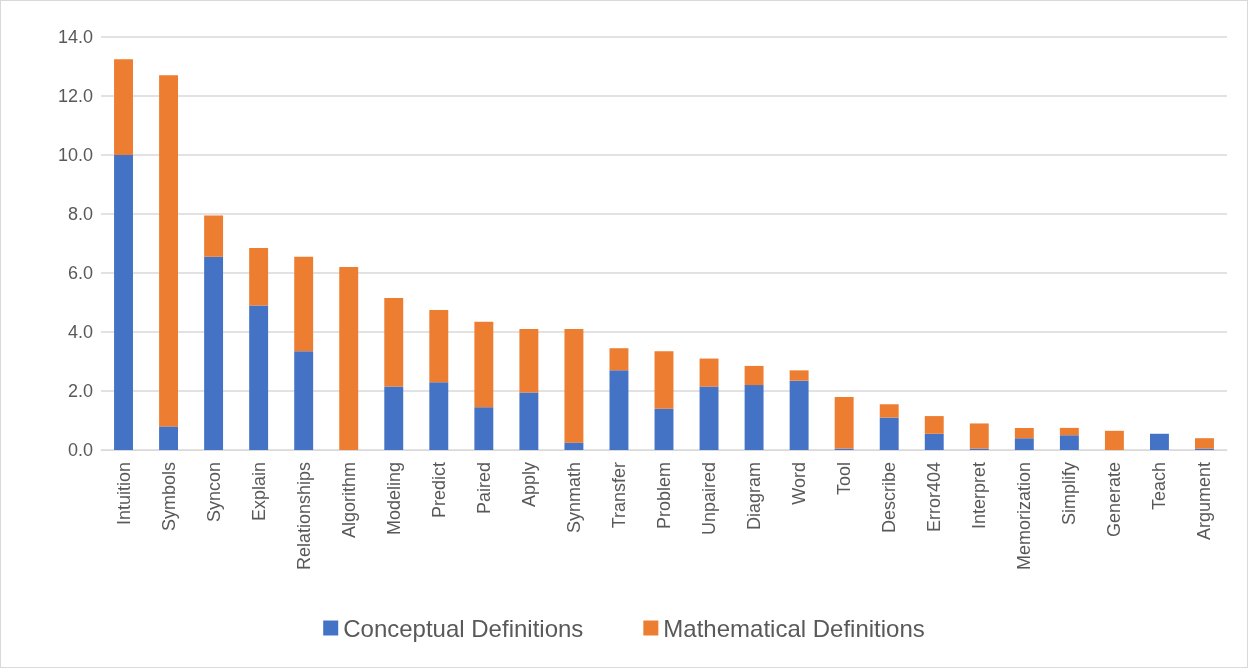 This screenshot has height=668, width=1248. What do you see at coordinates (348, 500) in the screenshot?
I see `x-tick-label: Algorithm` at bounding box center [348, 500].